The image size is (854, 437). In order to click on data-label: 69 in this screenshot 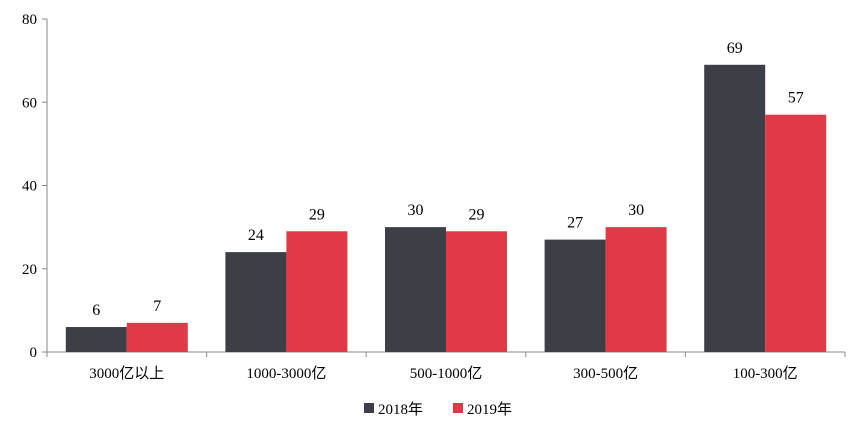, I will do `click(735, 48)`.